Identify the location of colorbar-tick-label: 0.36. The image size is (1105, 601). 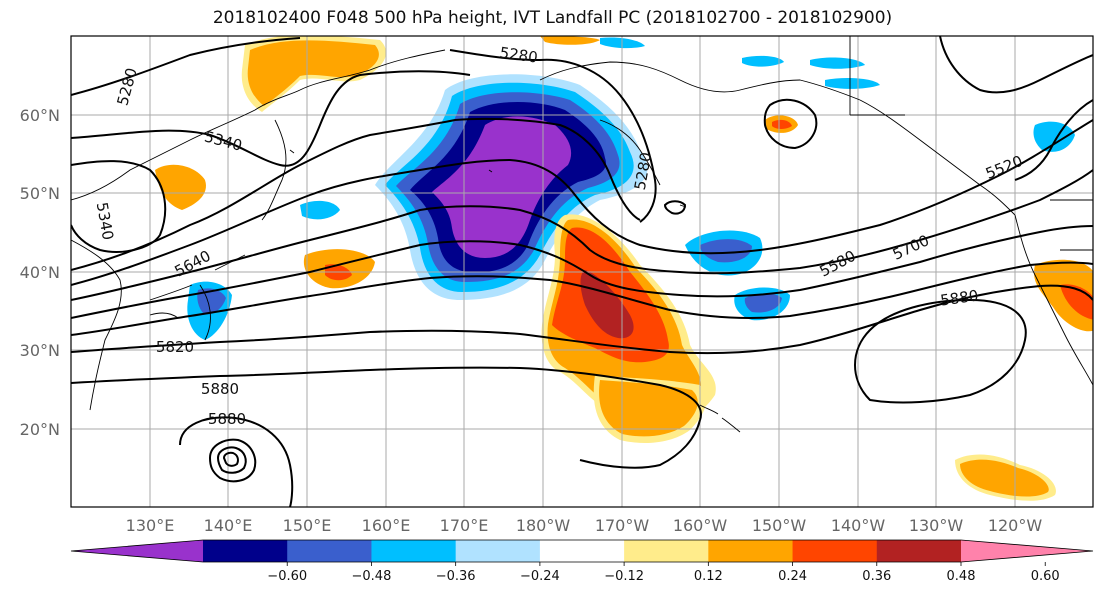
(876, 576).